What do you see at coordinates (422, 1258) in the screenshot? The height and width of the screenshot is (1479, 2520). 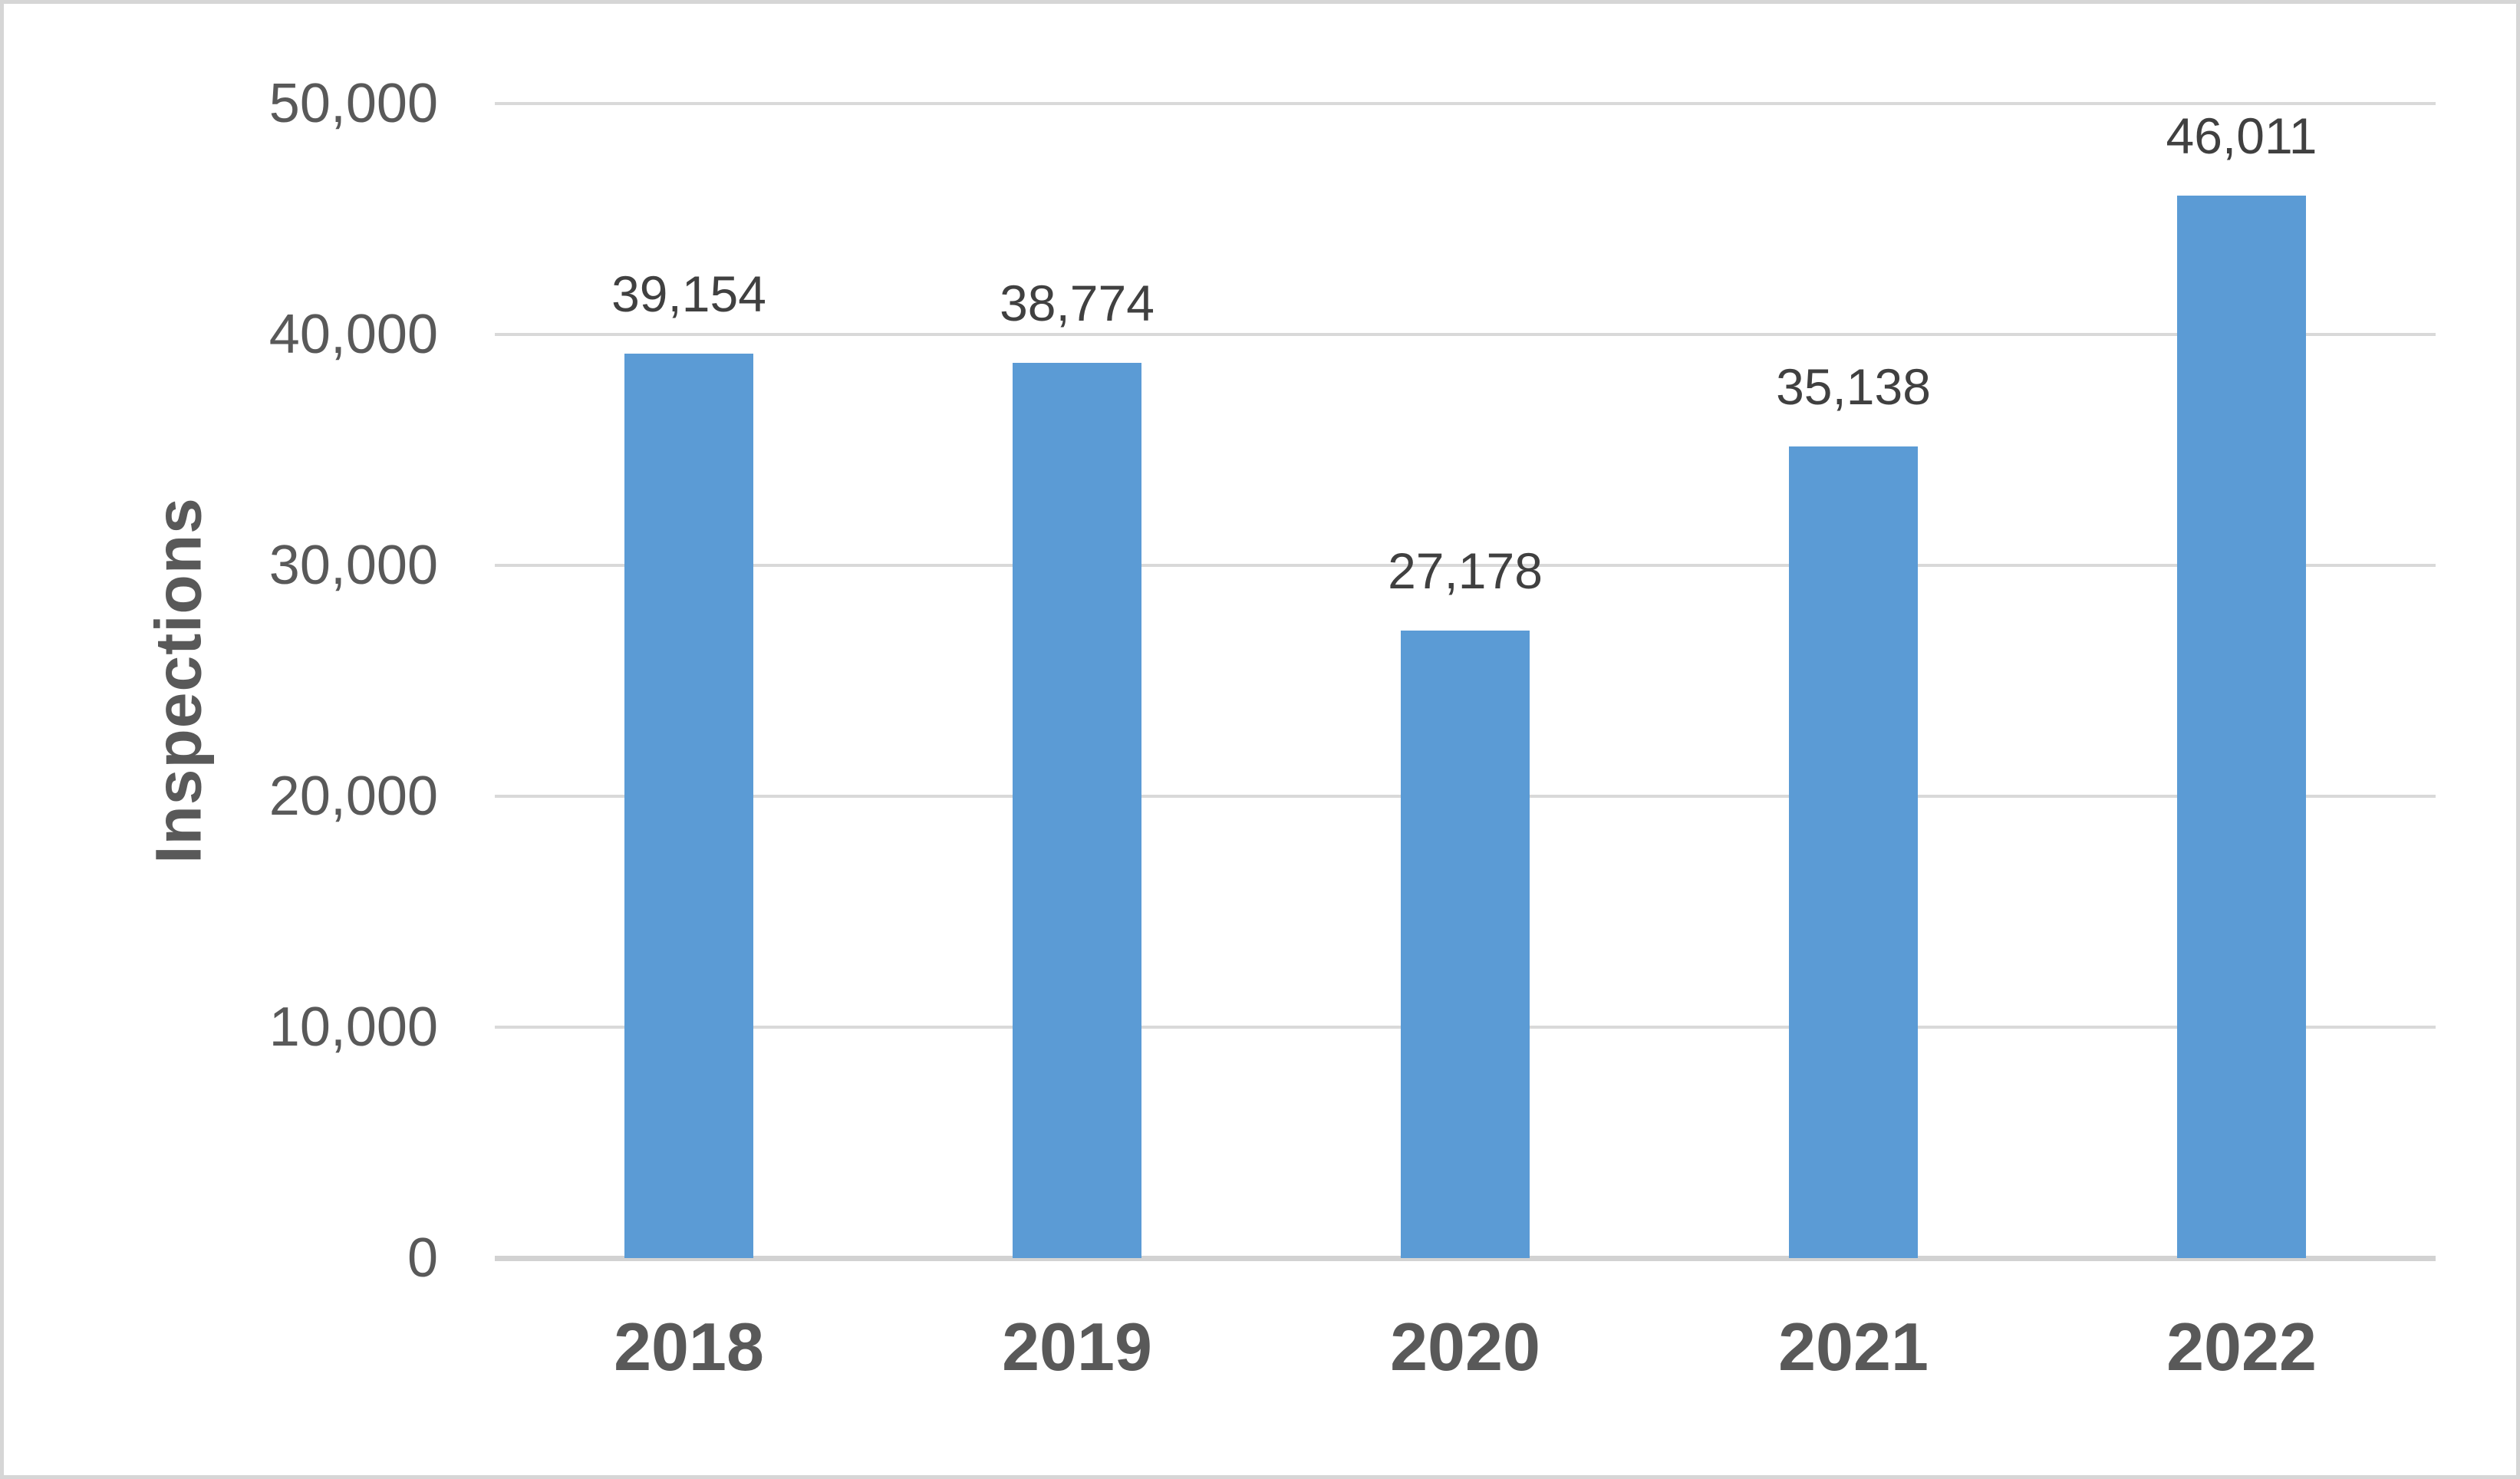 I see `y-tick-label: 0` at bounding box center [422, 1258].